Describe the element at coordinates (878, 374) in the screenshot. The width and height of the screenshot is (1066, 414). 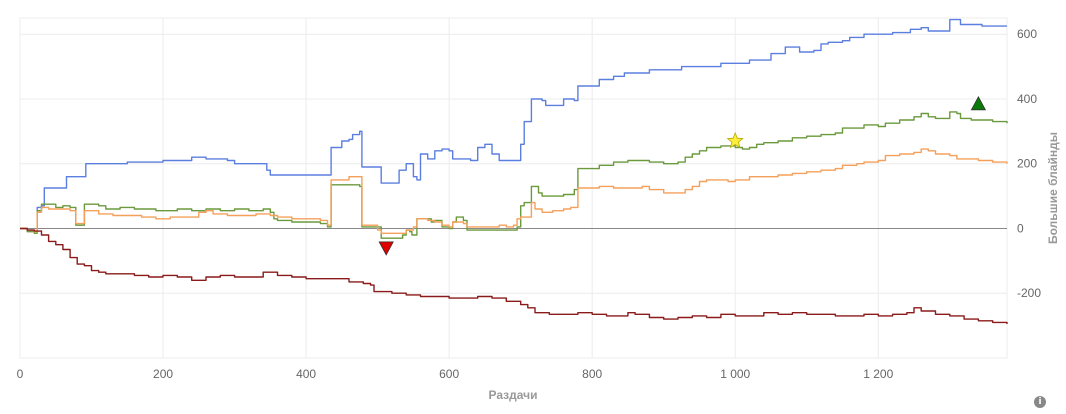
I see `x-tick-label: 1 200` at that location.